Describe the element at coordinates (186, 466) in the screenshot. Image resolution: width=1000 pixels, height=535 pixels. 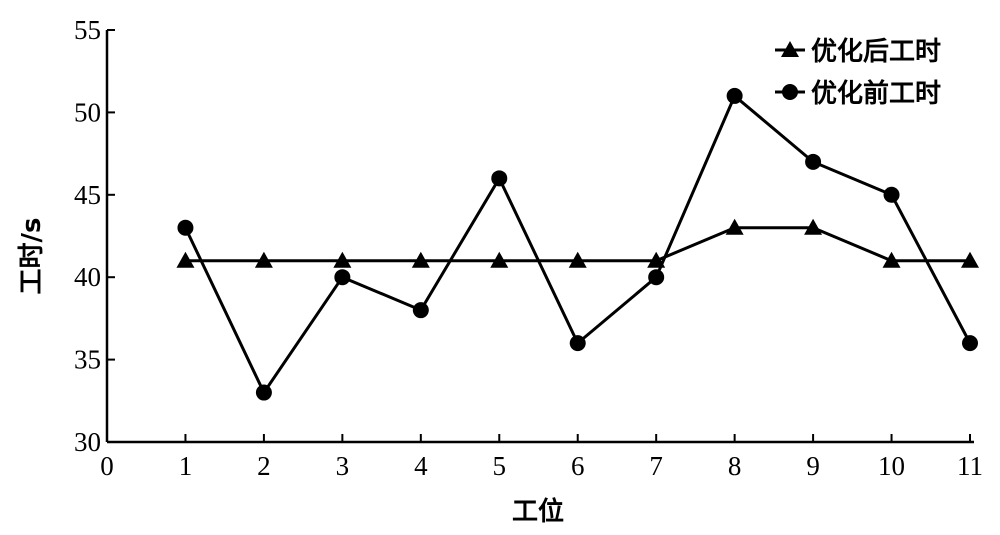
I see `x-tick-label: 1` at that location.